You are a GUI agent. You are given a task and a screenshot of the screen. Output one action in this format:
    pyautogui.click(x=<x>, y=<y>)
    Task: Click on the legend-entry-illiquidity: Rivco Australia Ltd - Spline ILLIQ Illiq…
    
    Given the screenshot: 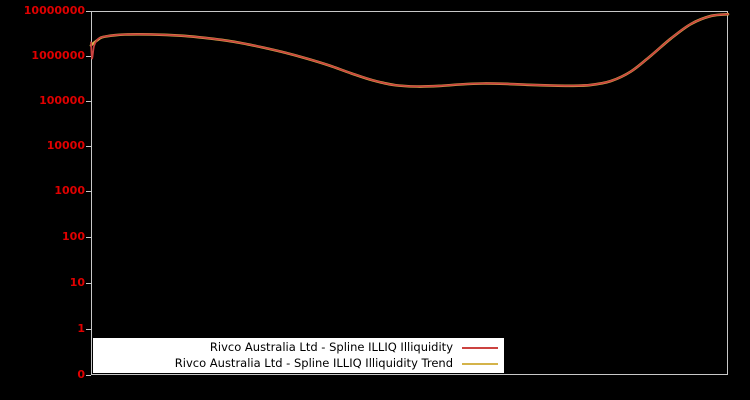 What is the action you would take?
    pyautogui.click(x=298, y=348)
    